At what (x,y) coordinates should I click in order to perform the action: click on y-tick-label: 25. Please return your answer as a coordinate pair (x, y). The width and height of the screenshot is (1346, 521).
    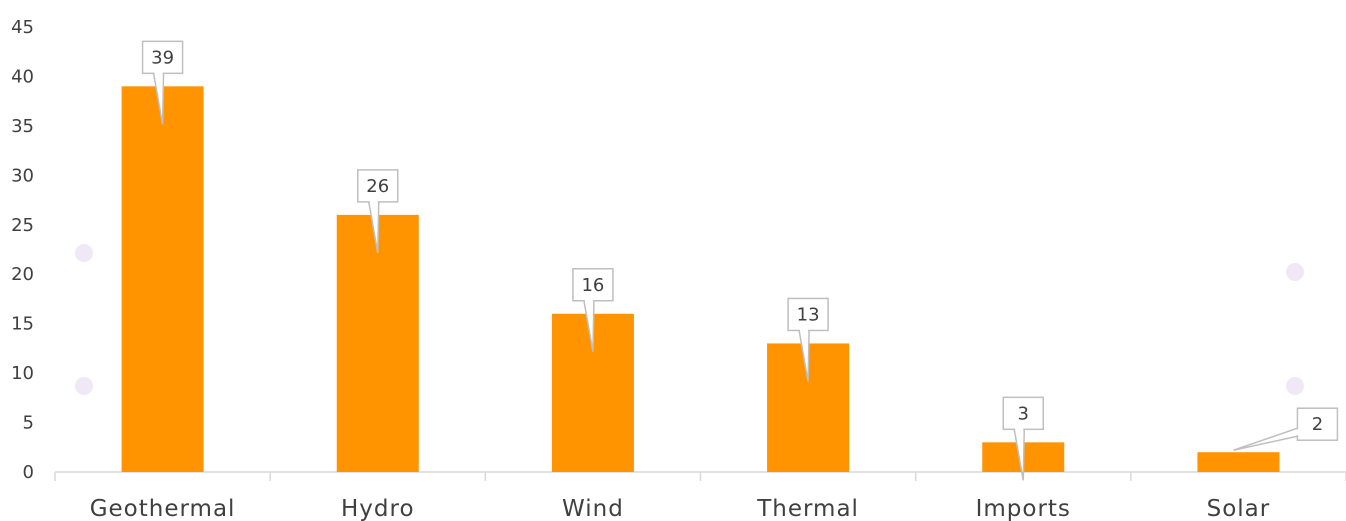
    Looking at the image, I should click on (22, 225).